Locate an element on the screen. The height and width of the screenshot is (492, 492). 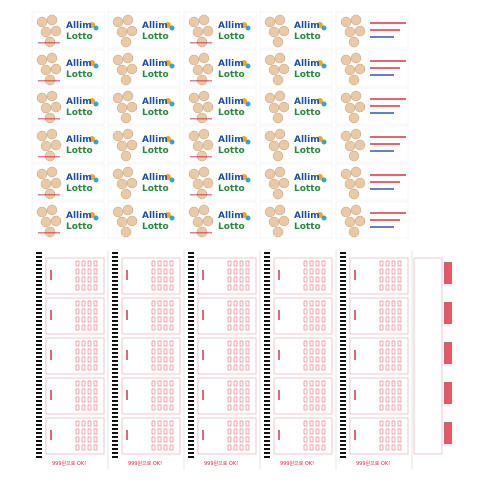
ball is located at coordinates (172, 66).